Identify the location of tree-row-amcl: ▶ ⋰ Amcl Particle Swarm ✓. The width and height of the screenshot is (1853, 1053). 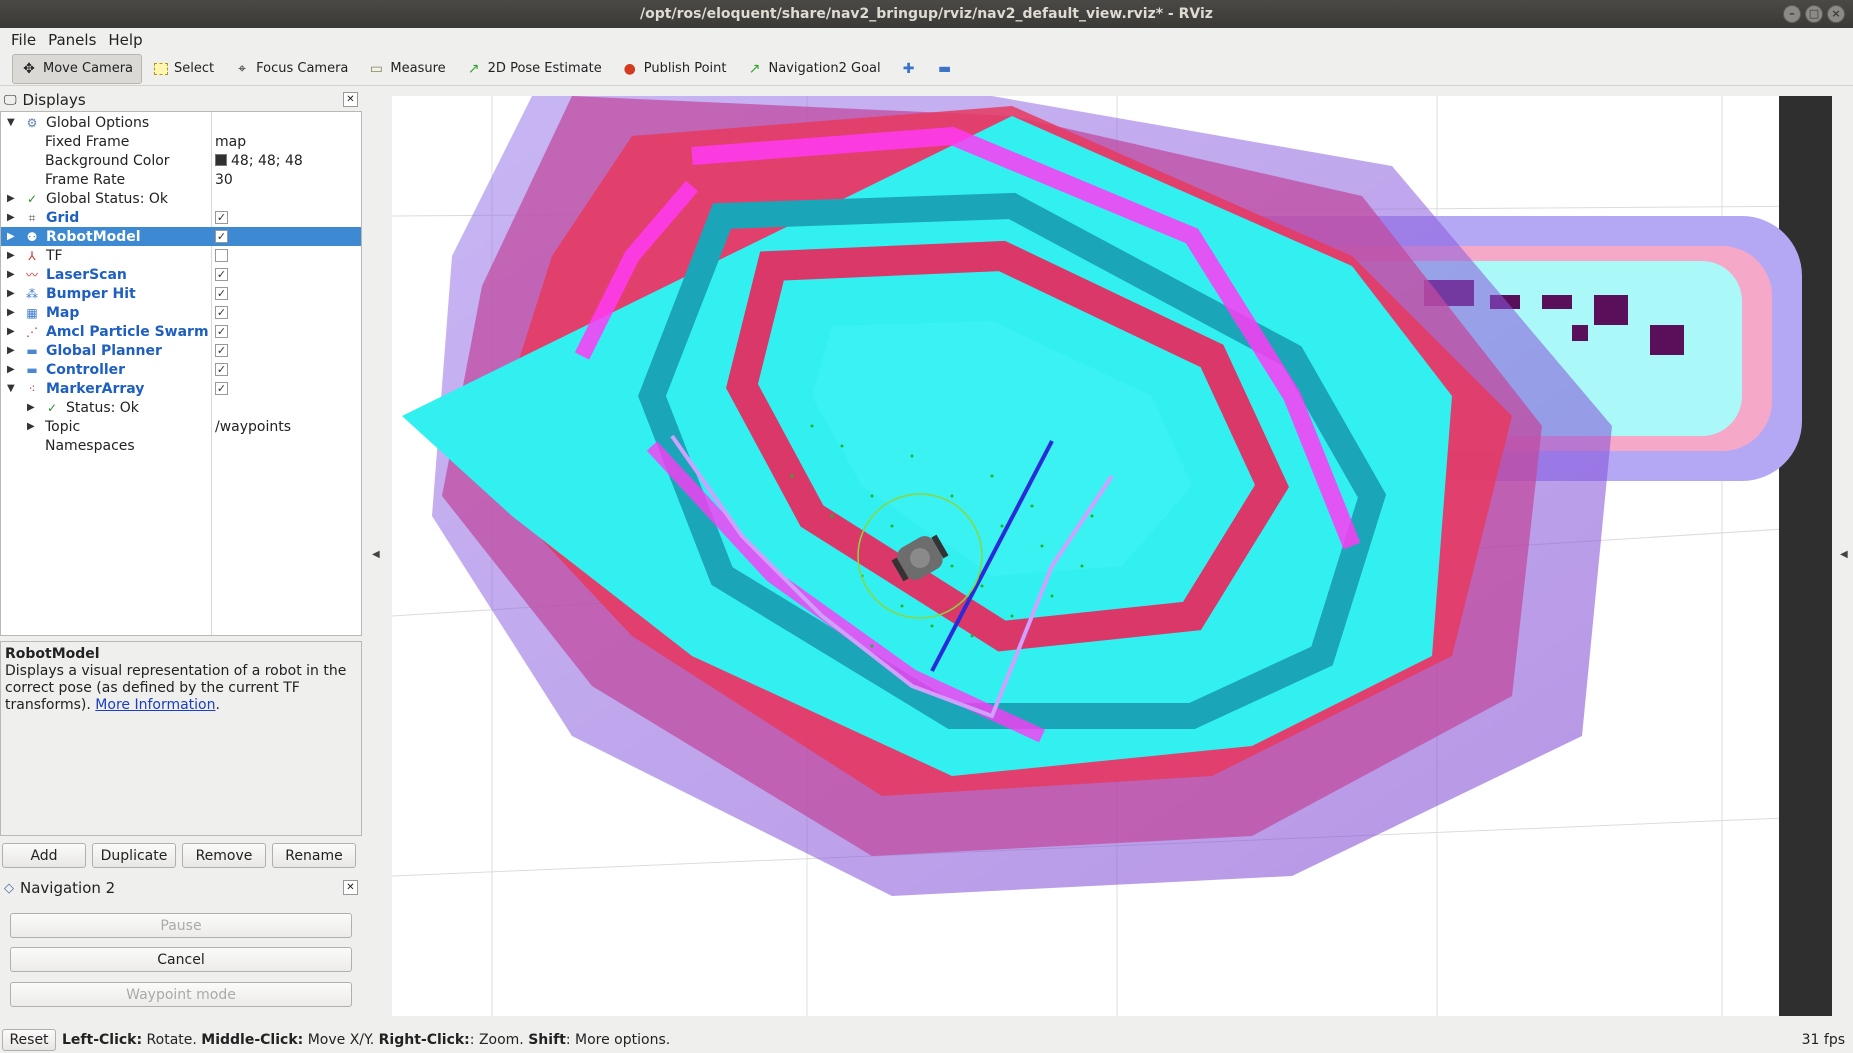
(117, 331).